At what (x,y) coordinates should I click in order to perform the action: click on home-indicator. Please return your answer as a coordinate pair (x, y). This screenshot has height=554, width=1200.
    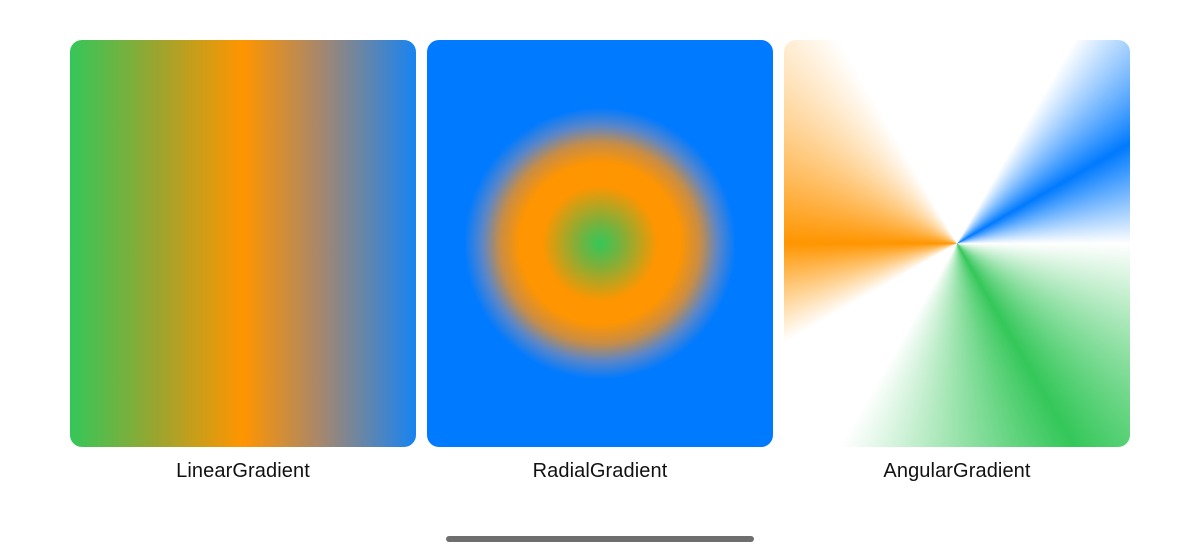
    Looking at the image, I should click on (600, 539).